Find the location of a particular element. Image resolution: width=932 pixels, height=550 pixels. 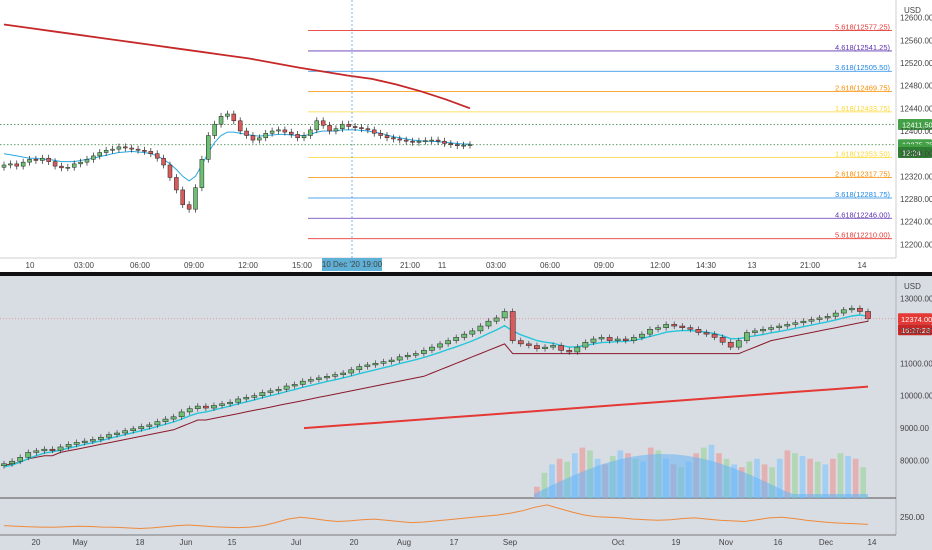

top-x-tick-9: 03:00 is located at coordinates (496, 265).